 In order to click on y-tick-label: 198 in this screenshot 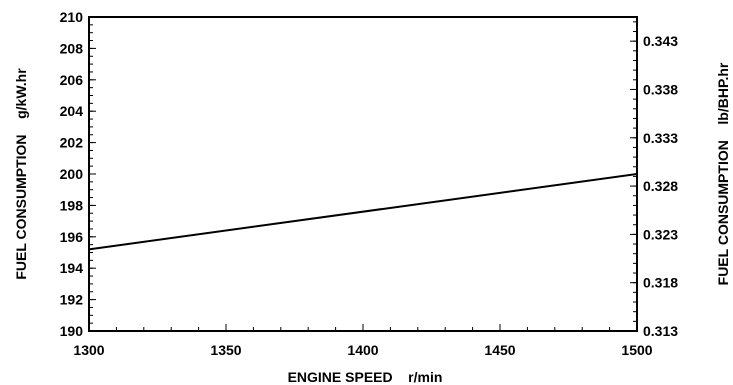, I will do `click(72, 205)`.